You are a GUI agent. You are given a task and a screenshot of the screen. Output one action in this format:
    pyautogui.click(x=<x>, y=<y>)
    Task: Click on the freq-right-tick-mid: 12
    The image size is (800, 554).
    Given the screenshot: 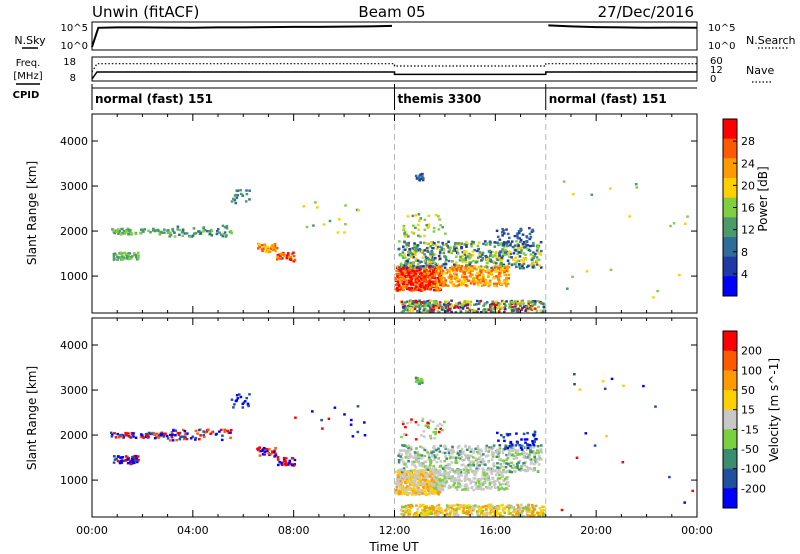 What is the action you would take?
    pyautogui.click(x=716, y=70)
    